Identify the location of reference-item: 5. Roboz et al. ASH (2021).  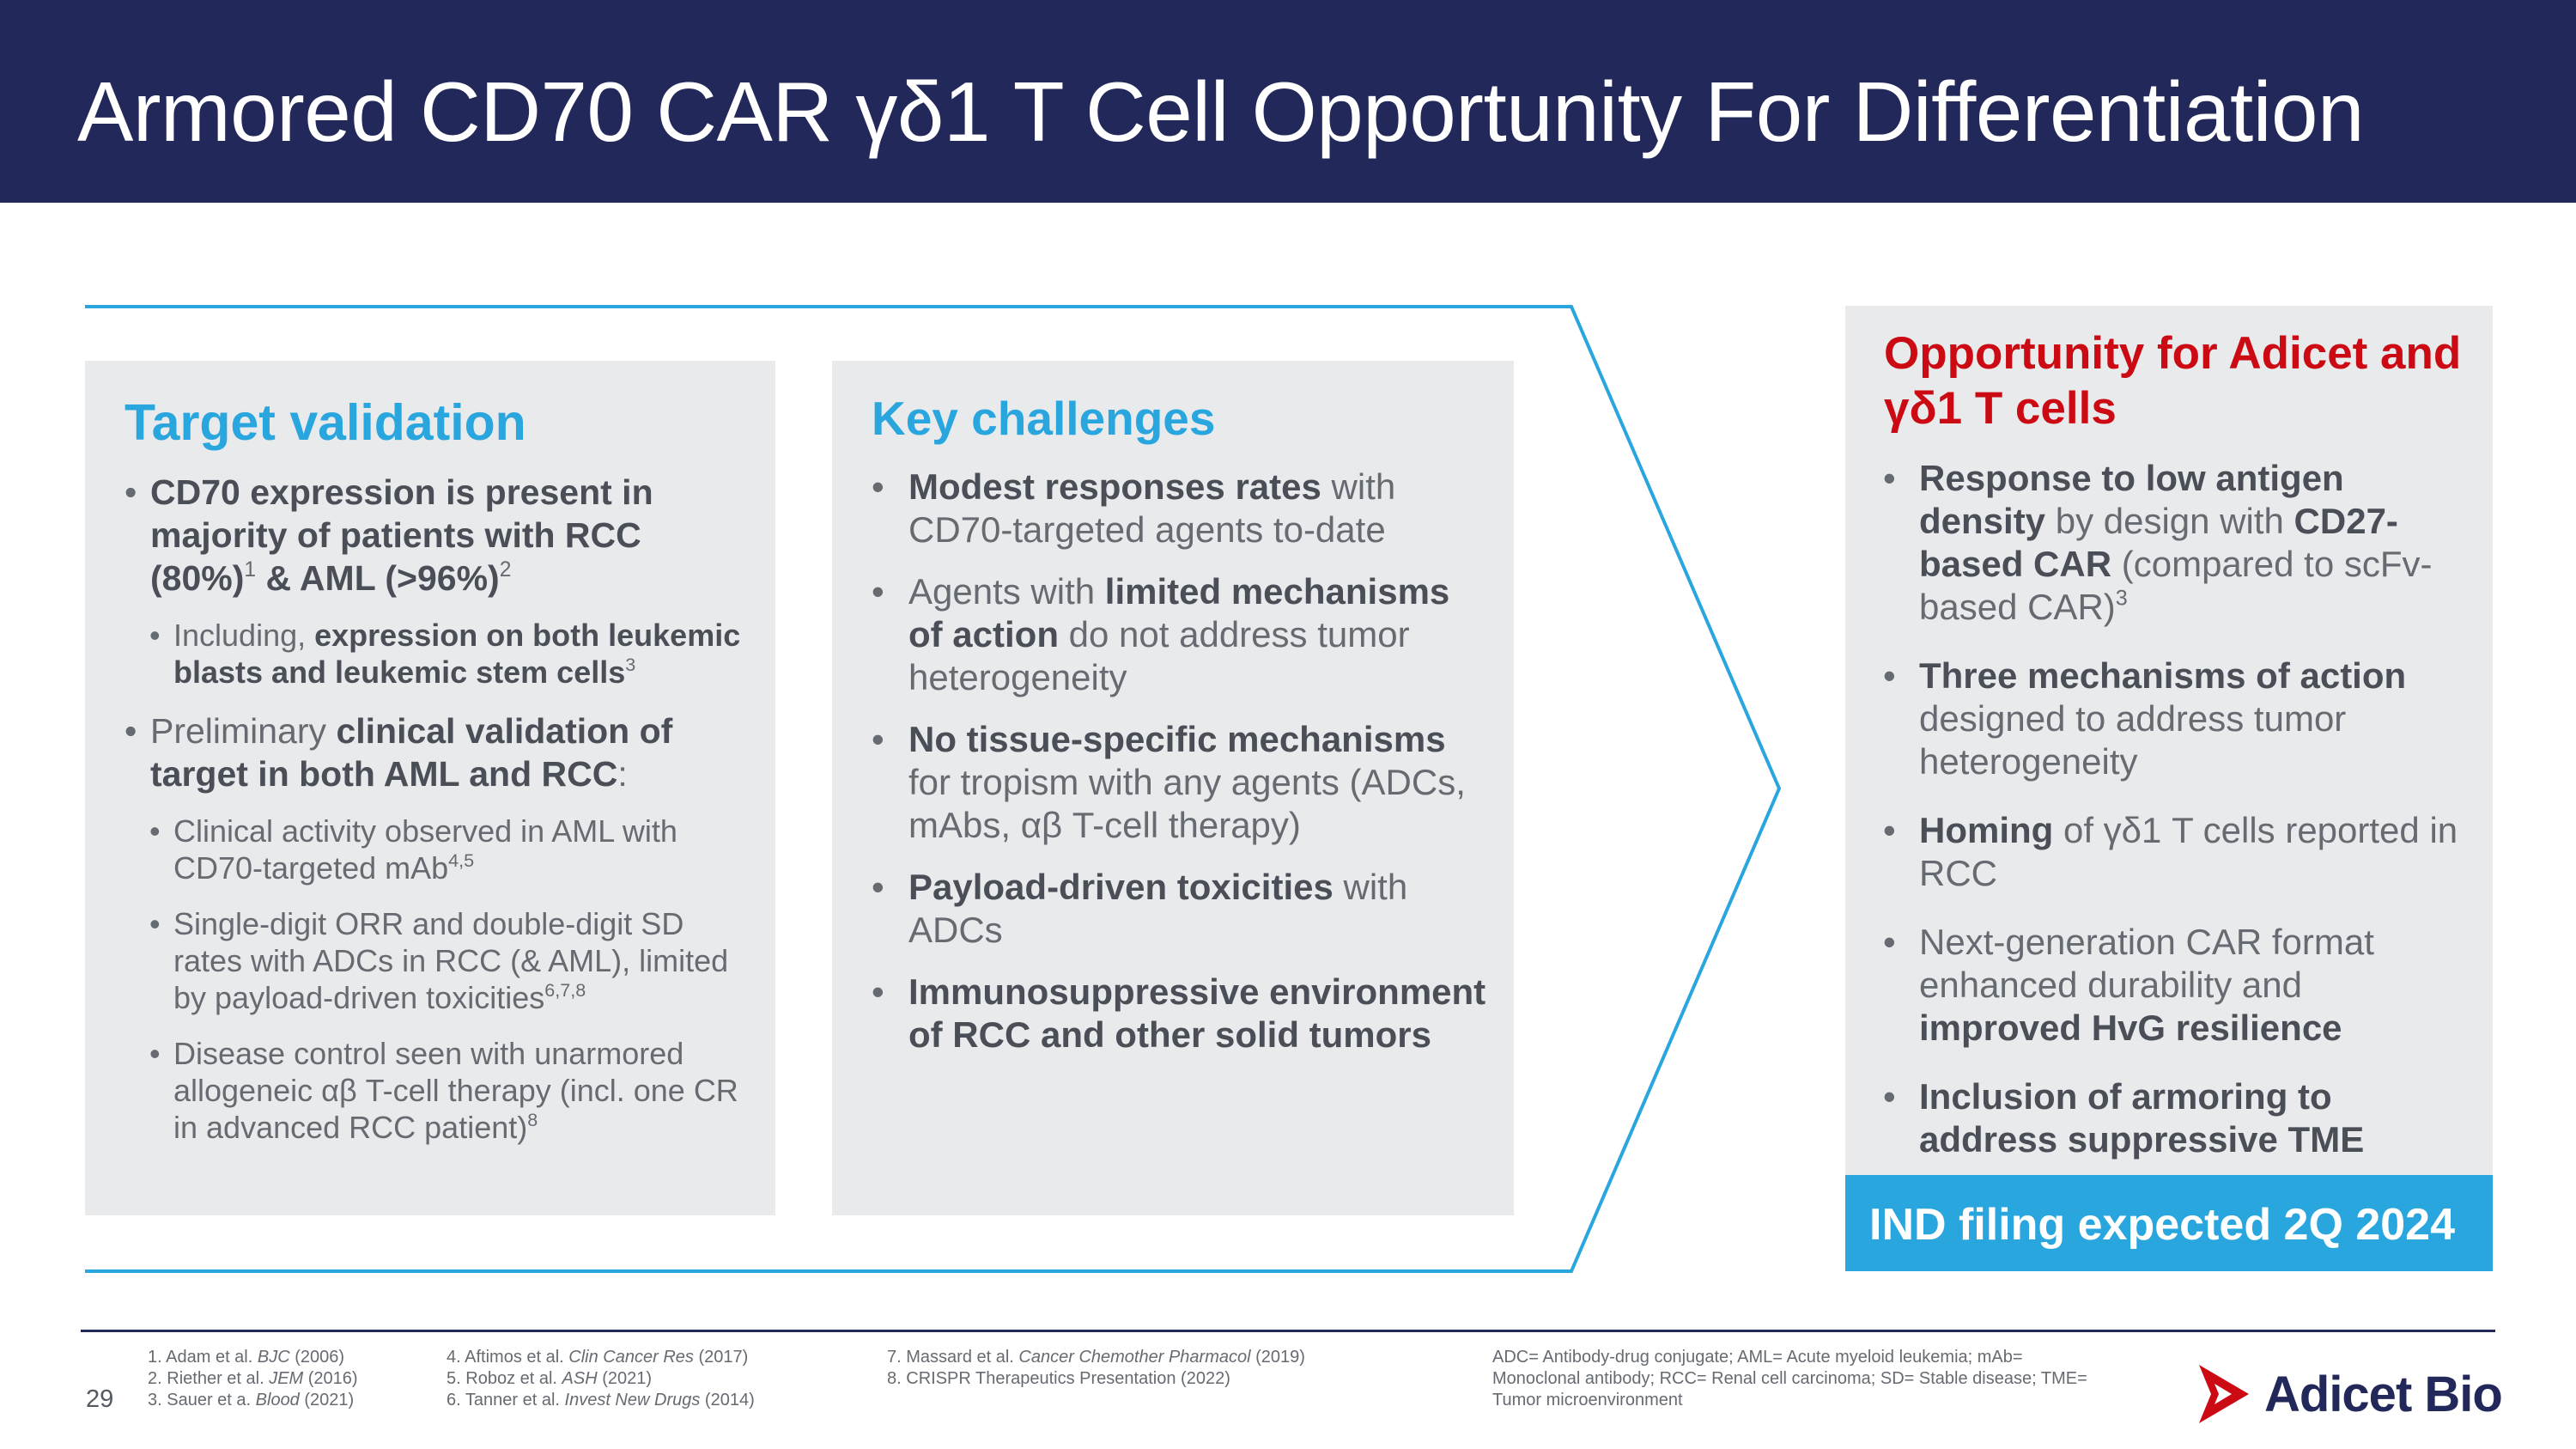
(550, 1378).